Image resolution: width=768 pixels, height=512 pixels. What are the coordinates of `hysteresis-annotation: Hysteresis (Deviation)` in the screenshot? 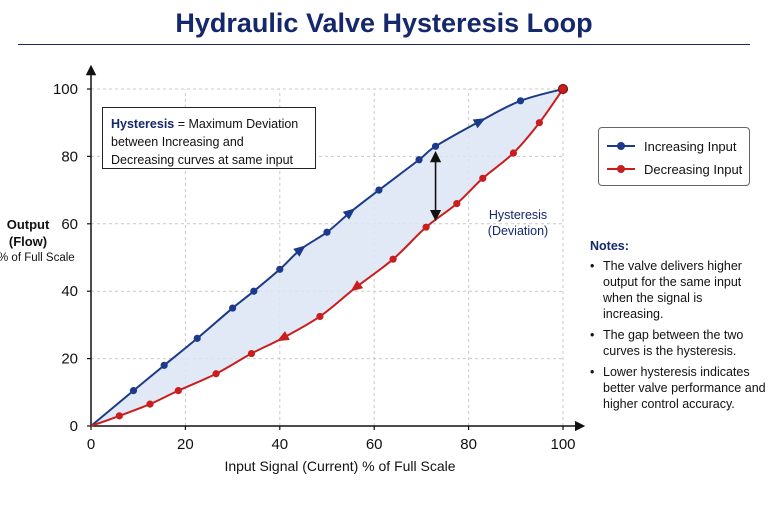 It's located at (518, 223).